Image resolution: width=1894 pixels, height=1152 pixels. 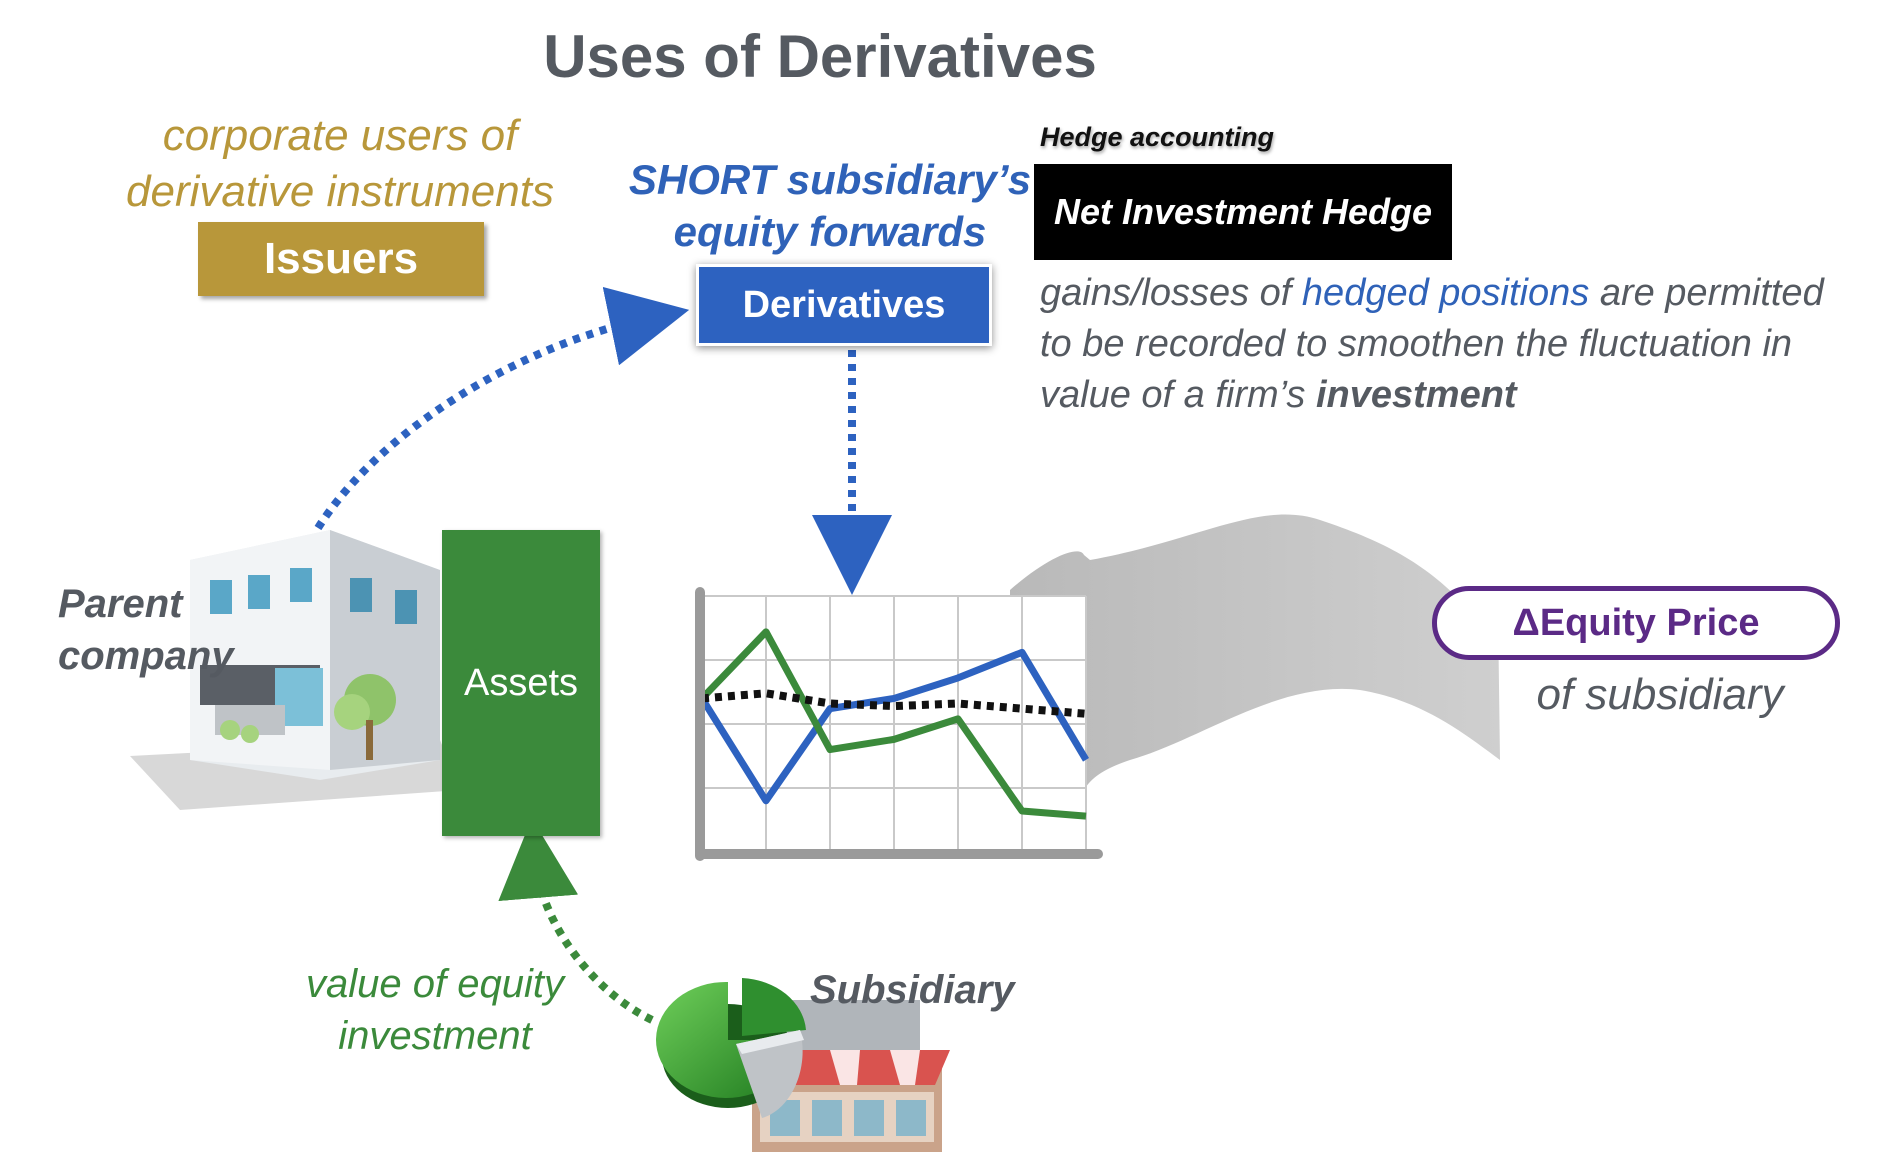 What do you see at coordinates (120, 604) in the screenshot?
I see `parent-label-line1: Parent` at bounding box center [120, 604].